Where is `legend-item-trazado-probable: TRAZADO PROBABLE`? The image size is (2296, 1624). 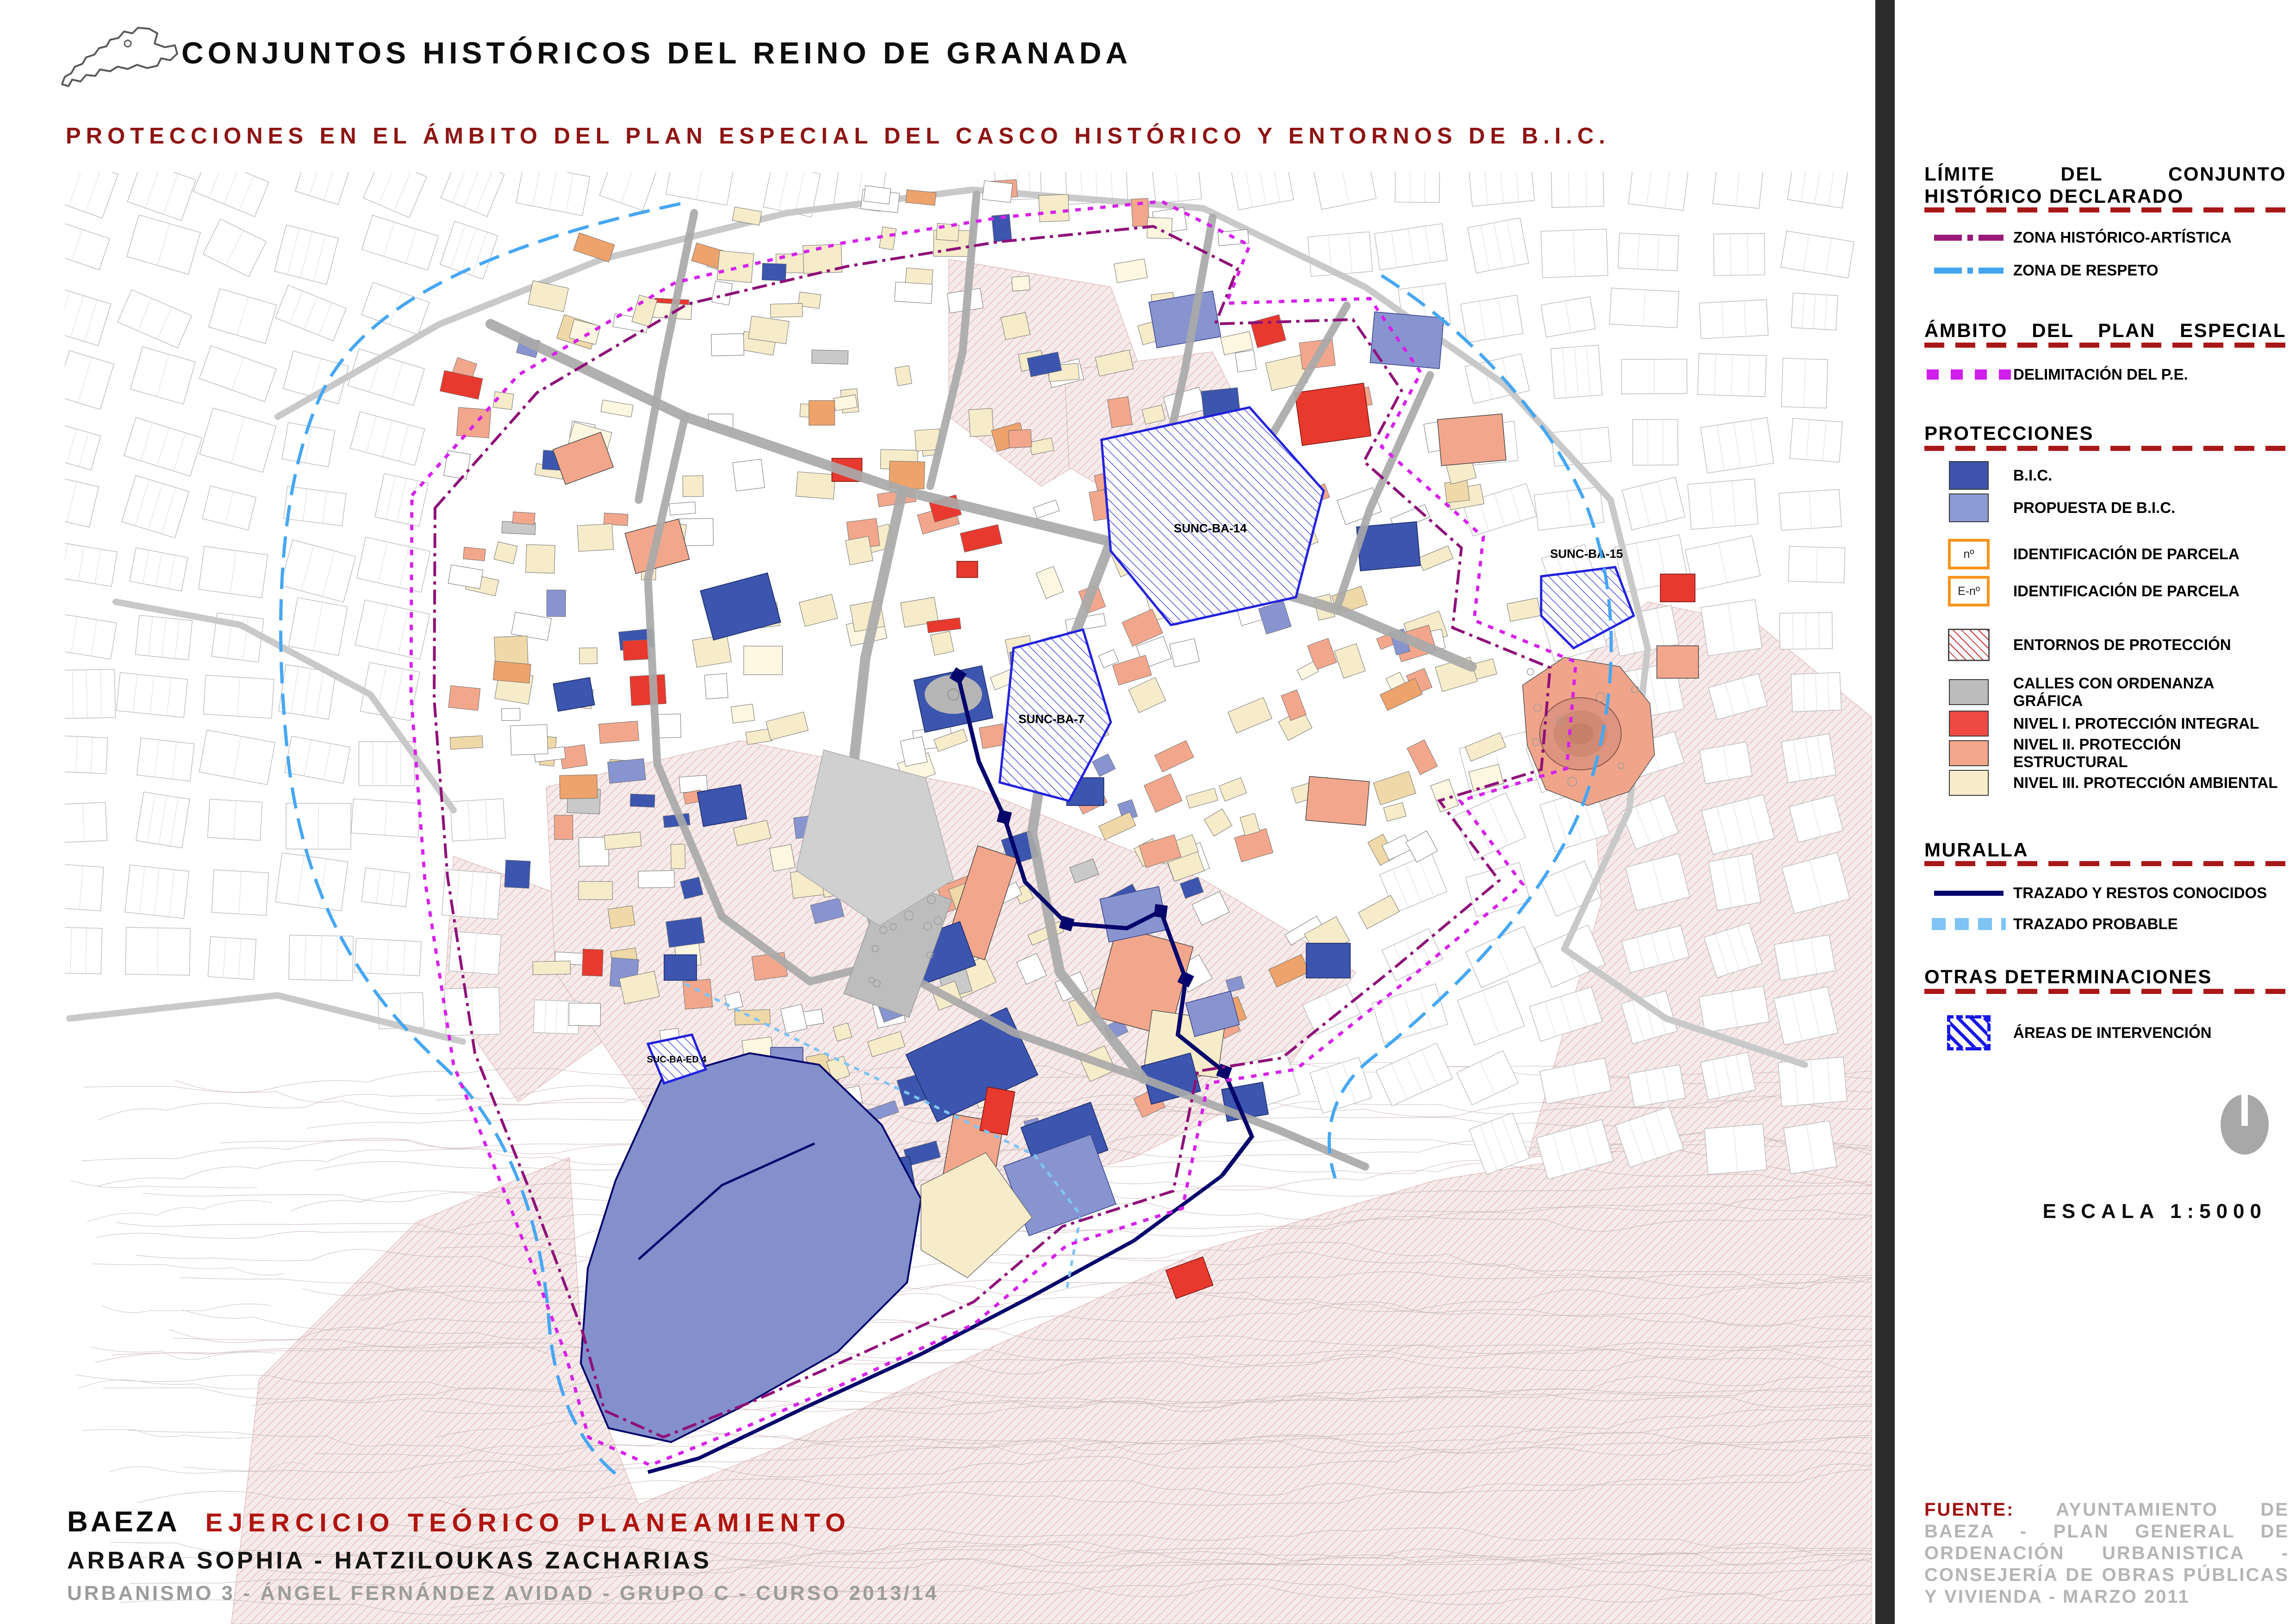
legend-item-trazado-probable: TRAZADO PROBABLE is located at coordinates (2105, 924).